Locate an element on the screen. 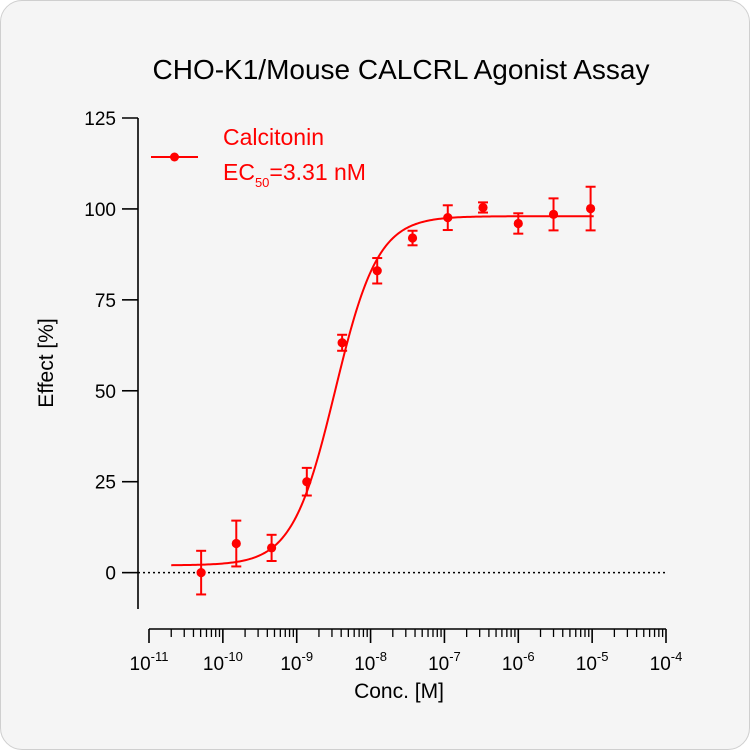  x-tick-label: 10⁻⁶ is located at coordinates (518, 662).